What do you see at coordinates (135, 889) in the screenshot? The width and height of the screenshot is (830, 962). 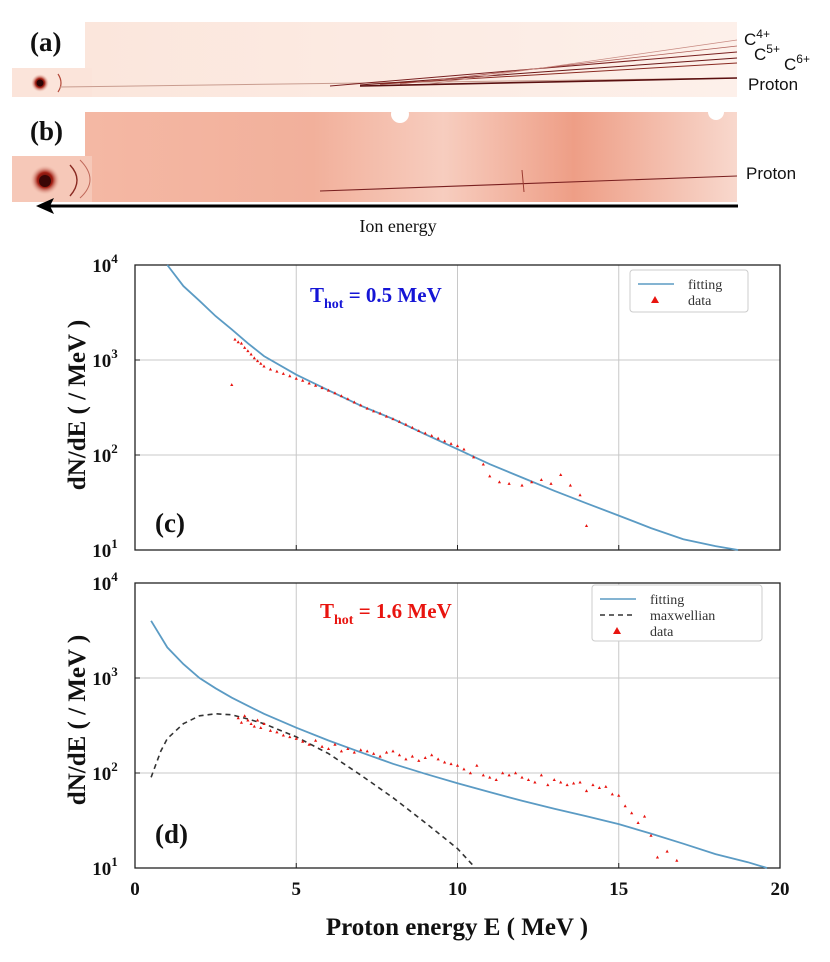 I see `x-tick-label: 0` at bounding box center [135, 889].